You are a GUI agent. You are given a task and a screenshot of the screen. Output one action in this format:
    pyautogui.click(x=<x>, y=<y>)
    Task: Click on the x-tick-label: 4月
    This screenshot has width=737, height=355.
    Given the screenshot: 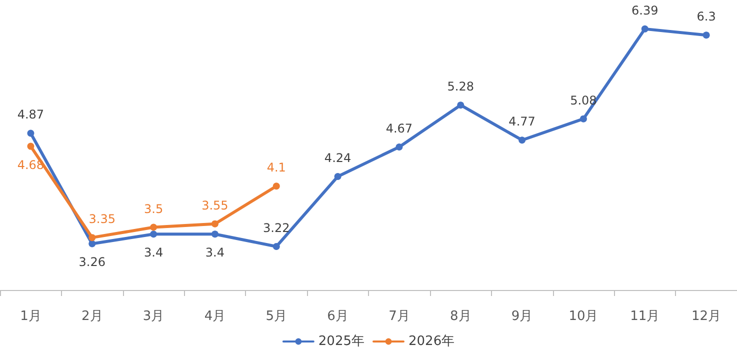 What is the action you would take?
    pyautogui.click(x=215, y=316)
    